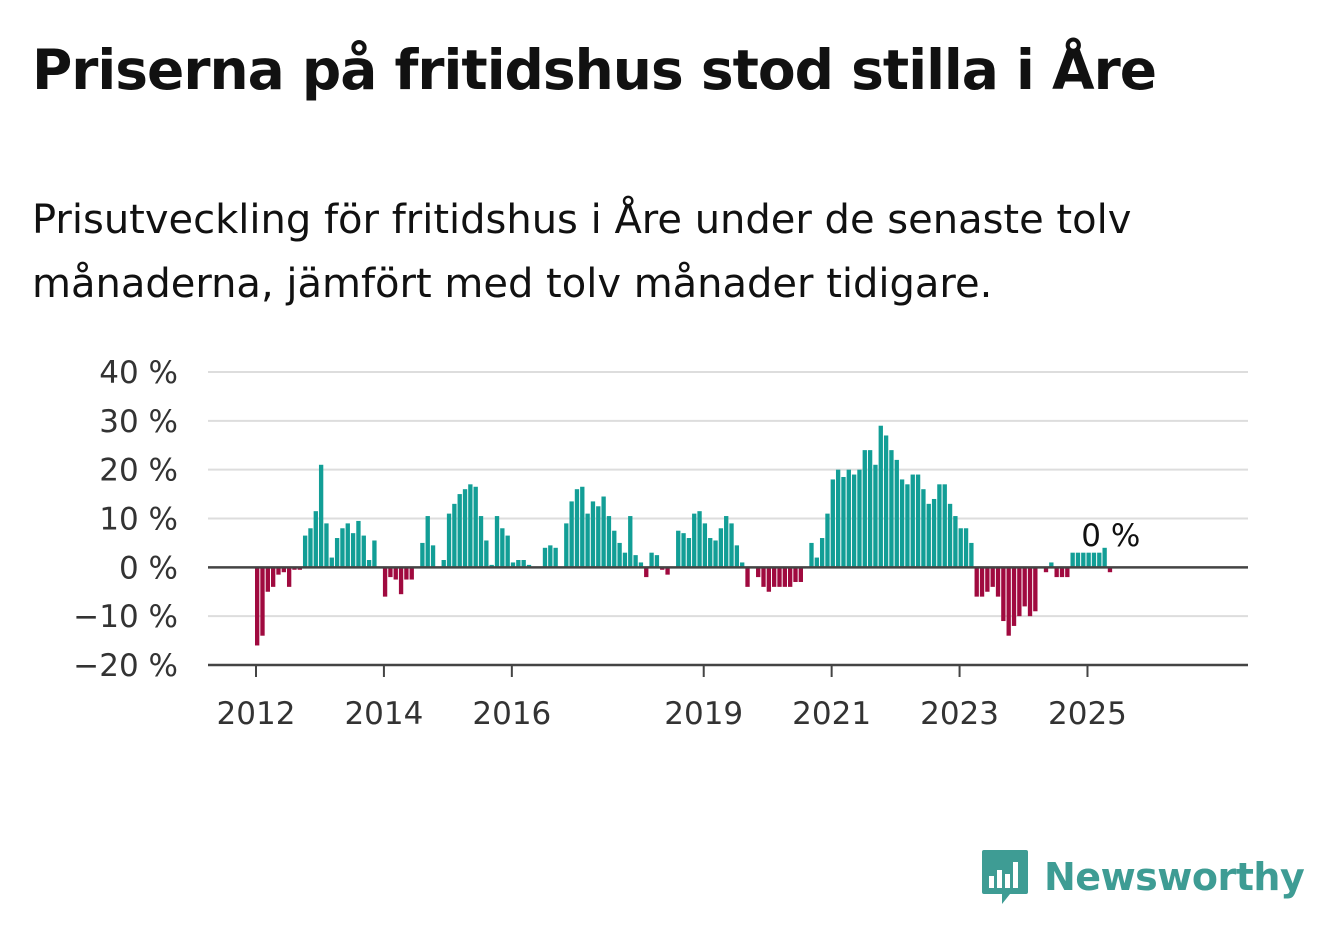  I want to click on y-tick-label: 10 %, so click(138, 520).